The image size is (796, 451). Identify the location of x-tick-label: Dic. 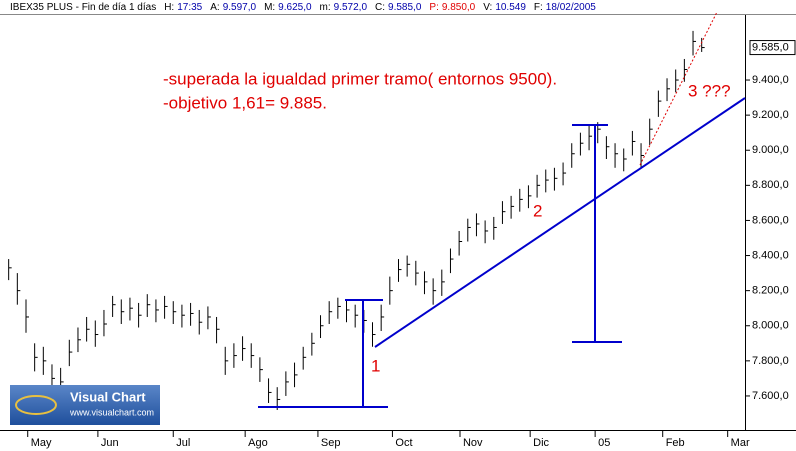
(541, 443).